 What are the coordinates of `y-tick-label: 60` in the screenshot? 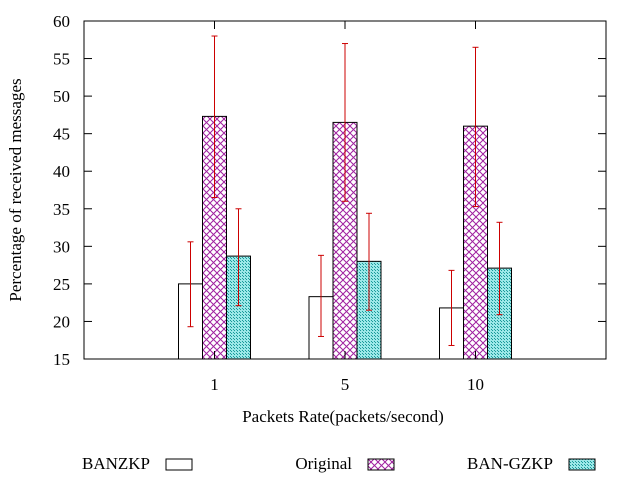 It's located at (61, 21).